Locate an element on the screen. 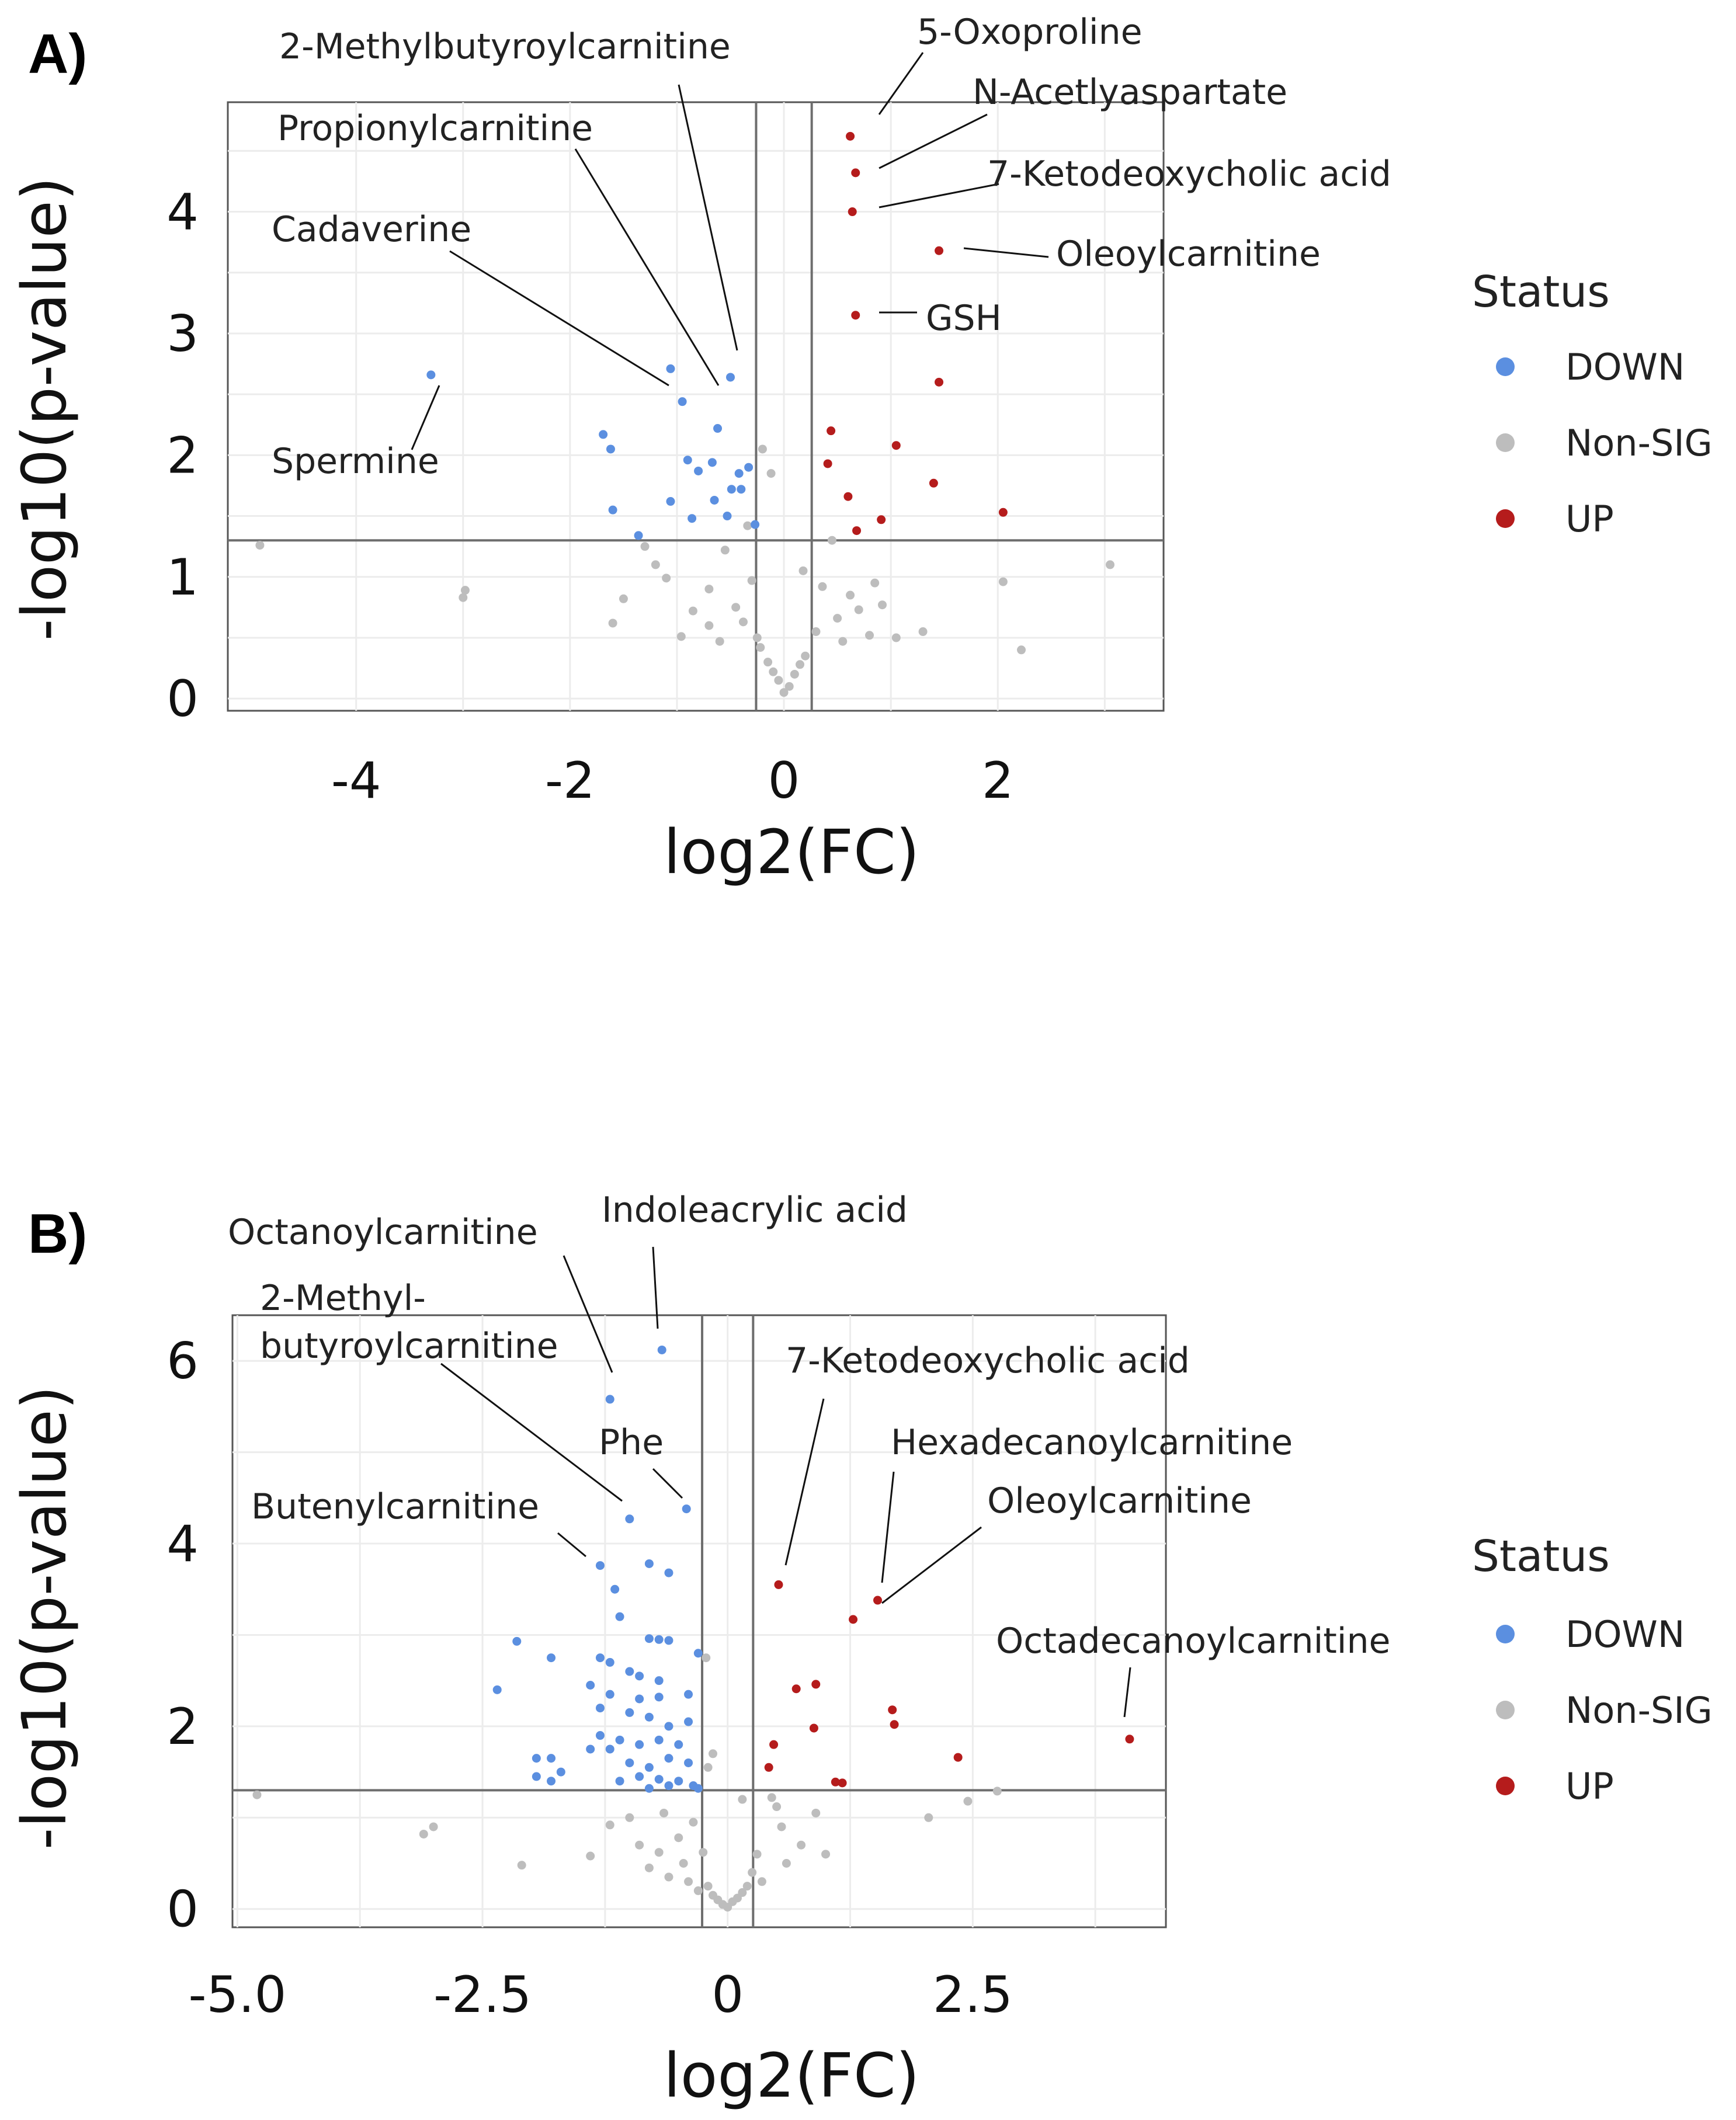  x-tick-label: -4 is located at coordinates (356, 781).